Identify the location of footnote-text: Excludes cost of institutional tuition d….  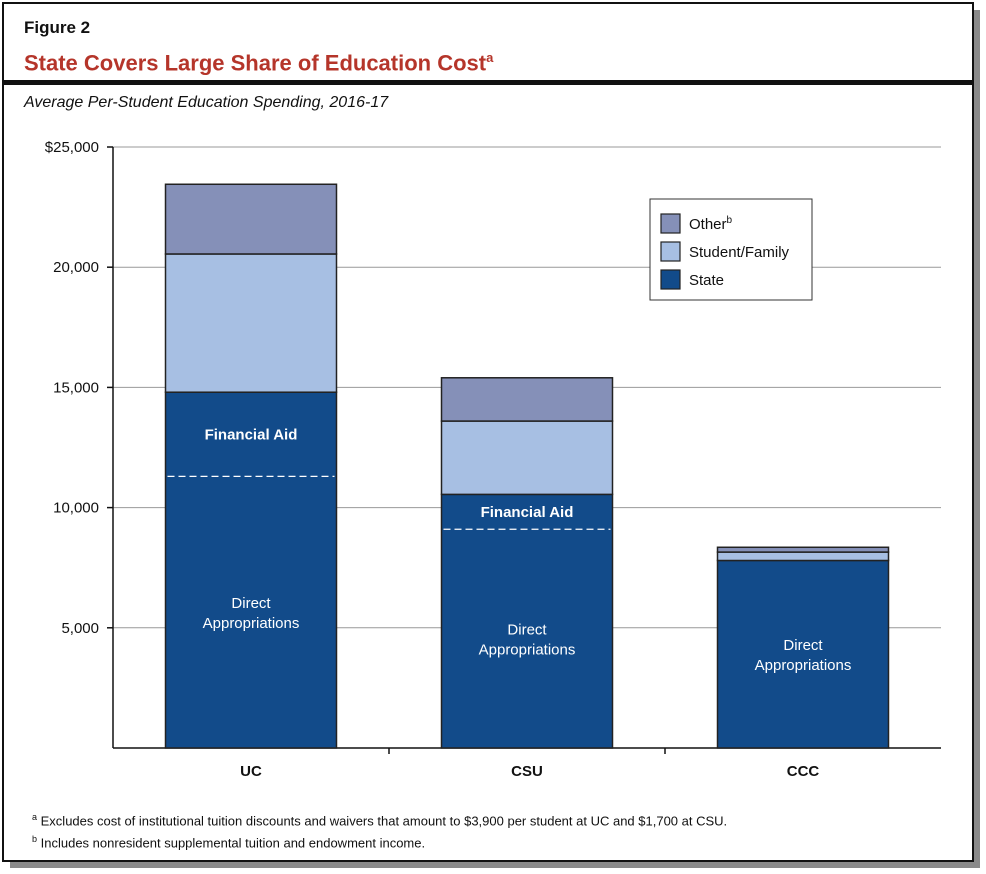
(384, 821).